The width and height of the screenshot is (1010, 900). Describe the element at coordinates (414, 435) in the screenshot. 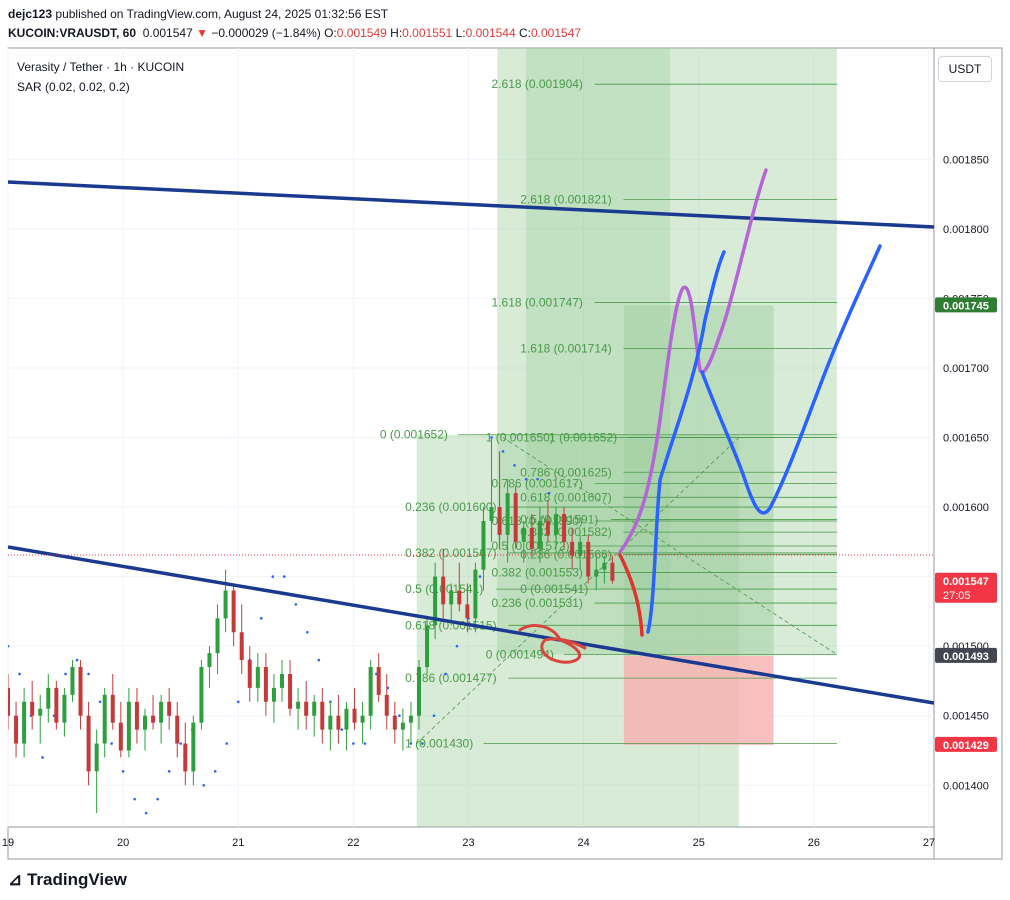

I see `fib-level-label: 0 (0.001652)` at that location.